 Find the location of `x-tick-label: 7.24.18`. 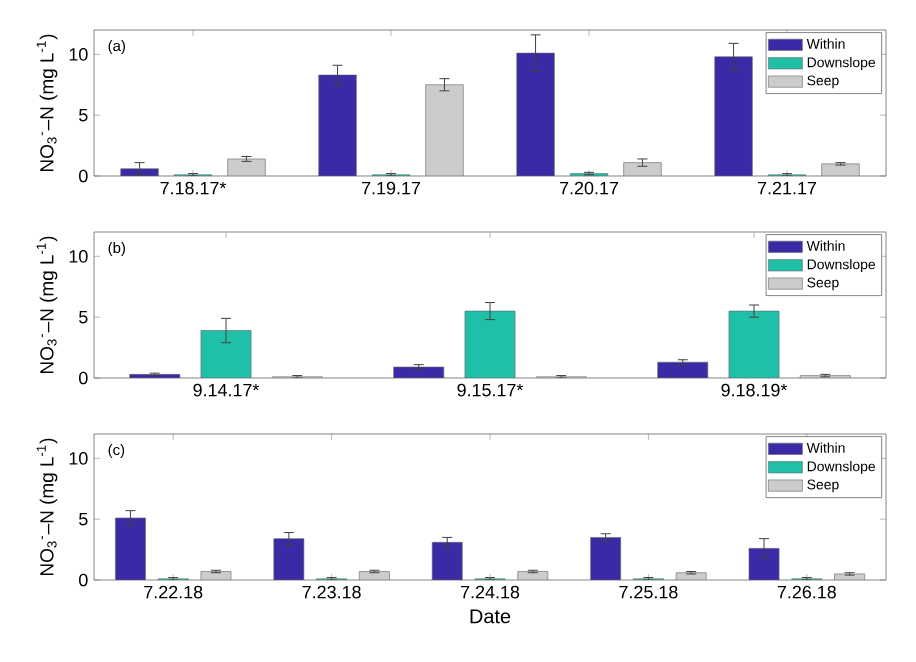

x-tick-label: 7.24.18 is located at coordinates (490, 592).